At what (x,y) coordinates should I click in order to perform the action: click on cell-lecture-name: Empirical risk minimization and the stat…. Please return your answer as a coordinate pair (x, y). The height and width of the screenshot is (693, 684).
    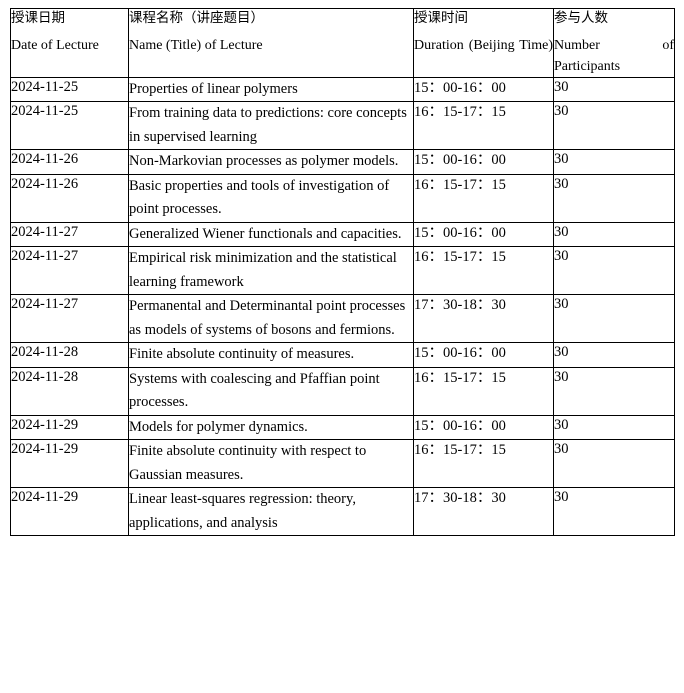
    Looking at the image, I should click on (271, 271).